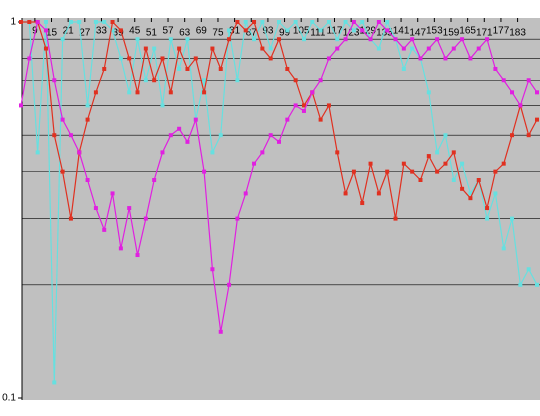 This screenshot has width=540, height=416. What do you see at coordinates (202, 31) in the screenshot?
I see `x-tick-label: 69` at bounding box center [202, 31].